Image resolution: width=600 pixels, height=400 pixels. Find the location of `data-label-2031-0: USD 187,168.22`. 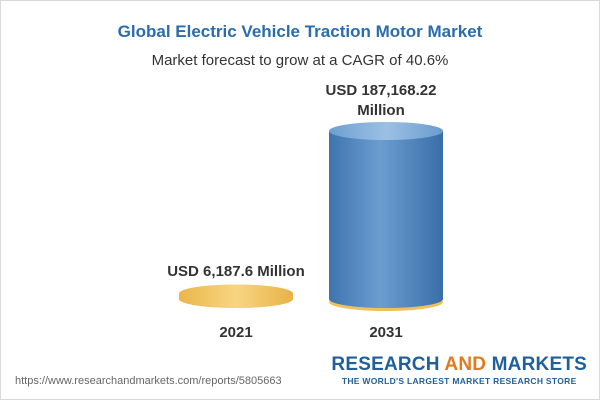

data-label-2031-0: USD 187,168.22 is located at coordinates (381, 90).